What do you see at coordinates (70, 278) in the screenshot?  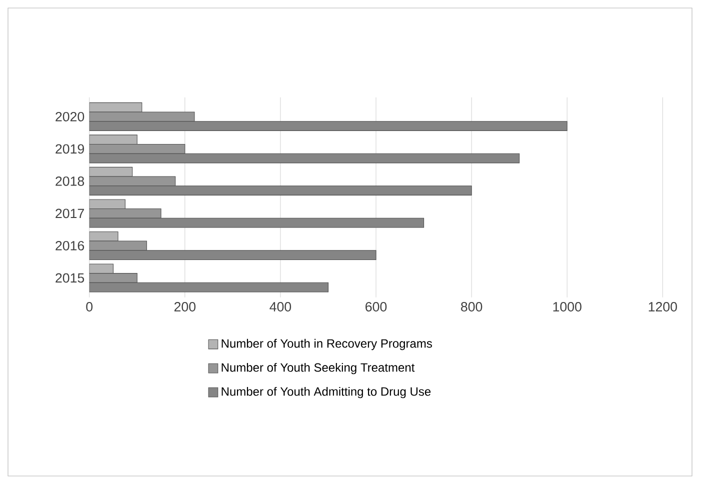 I see `y-tick-label: 2015` at bounding box center [70, 278].